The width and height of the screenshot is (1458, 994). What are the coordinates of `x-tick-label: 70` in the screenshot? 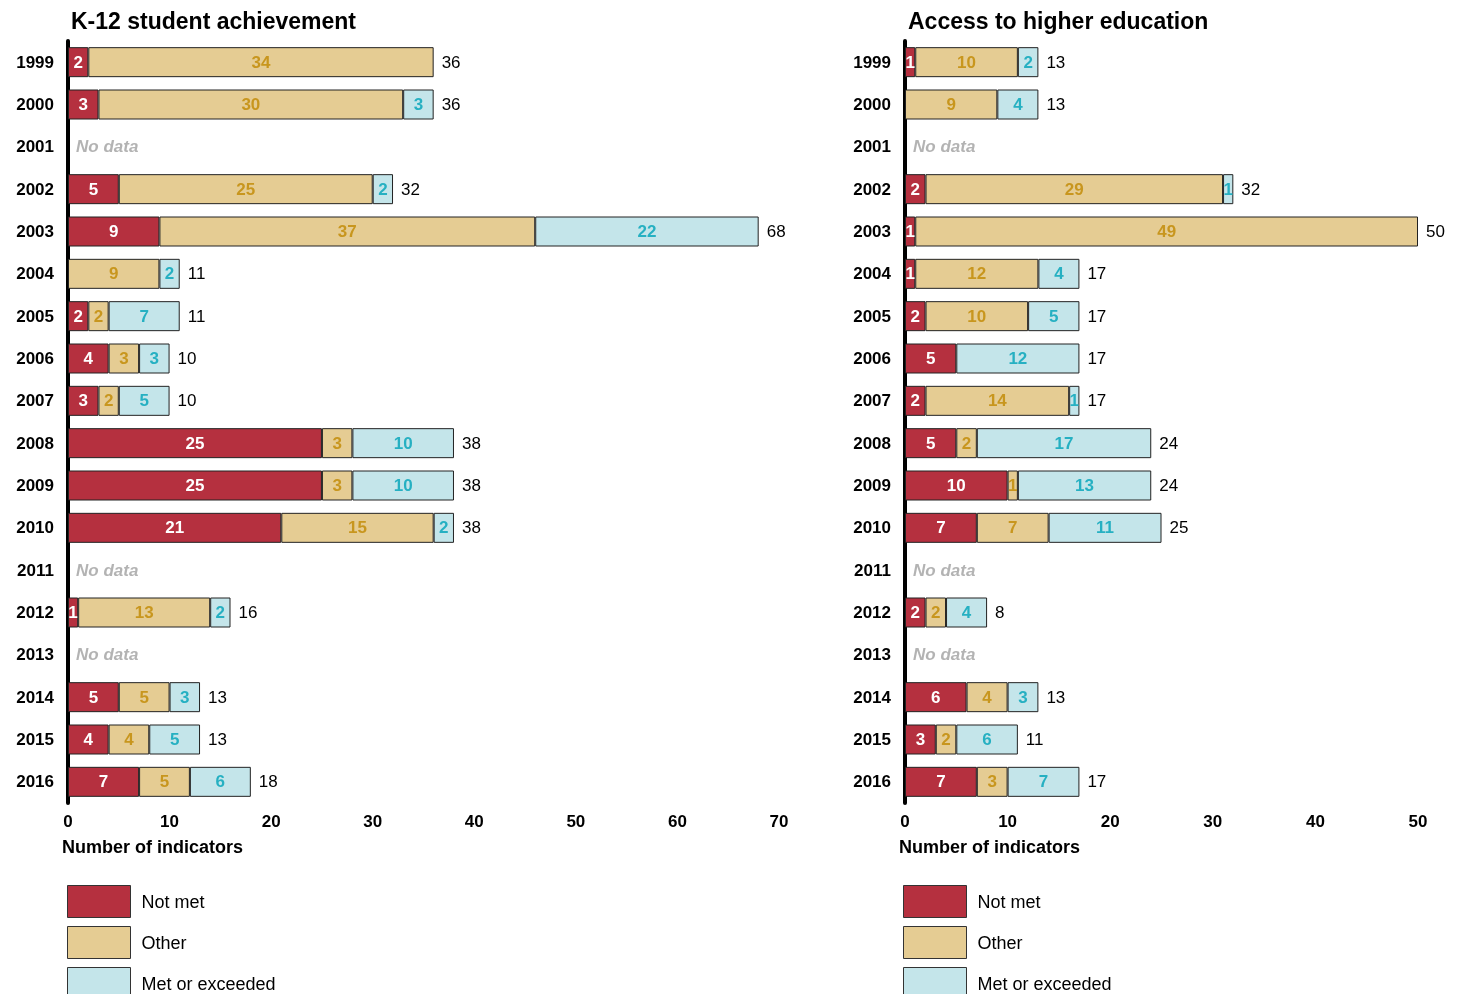 It's located at (779, 821).